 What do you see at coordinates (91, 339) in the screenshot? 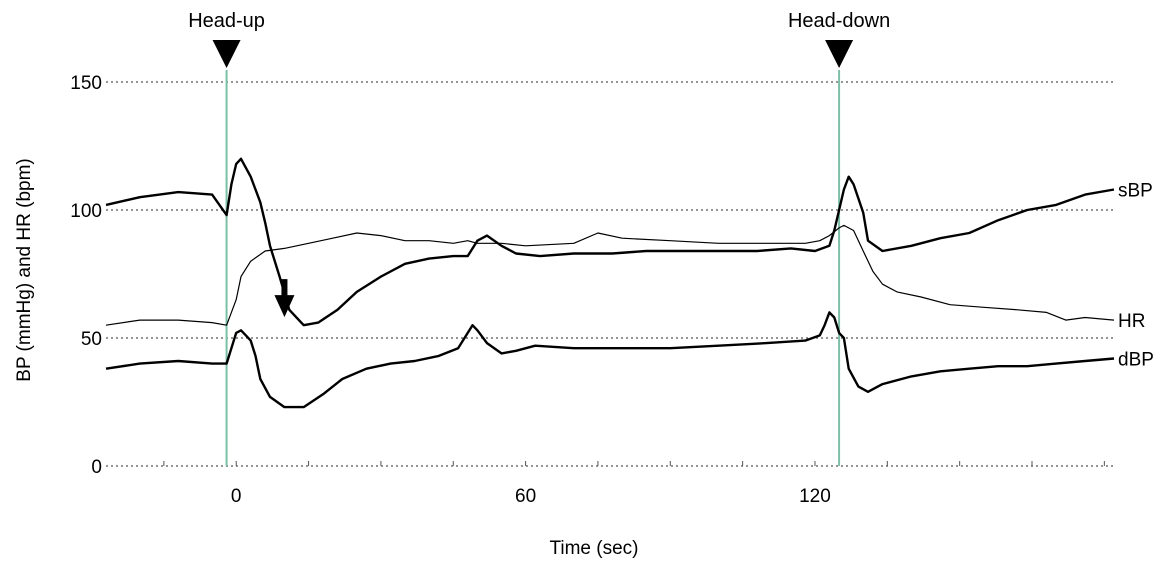
I see `y-tick-label-50: 50` at bounding box center [91, 339].